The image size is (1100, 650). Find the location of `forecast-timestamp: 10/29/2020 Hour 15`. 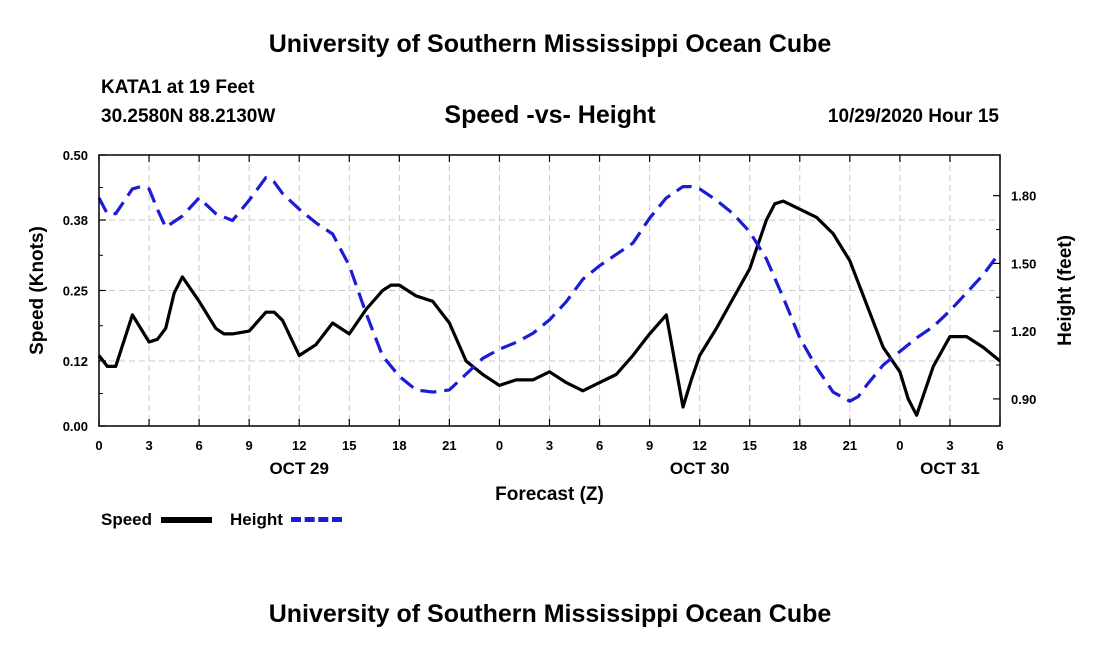

forecast-timestamp: 10/29/2020 Hour 15 is located at coordinates (913, 116).